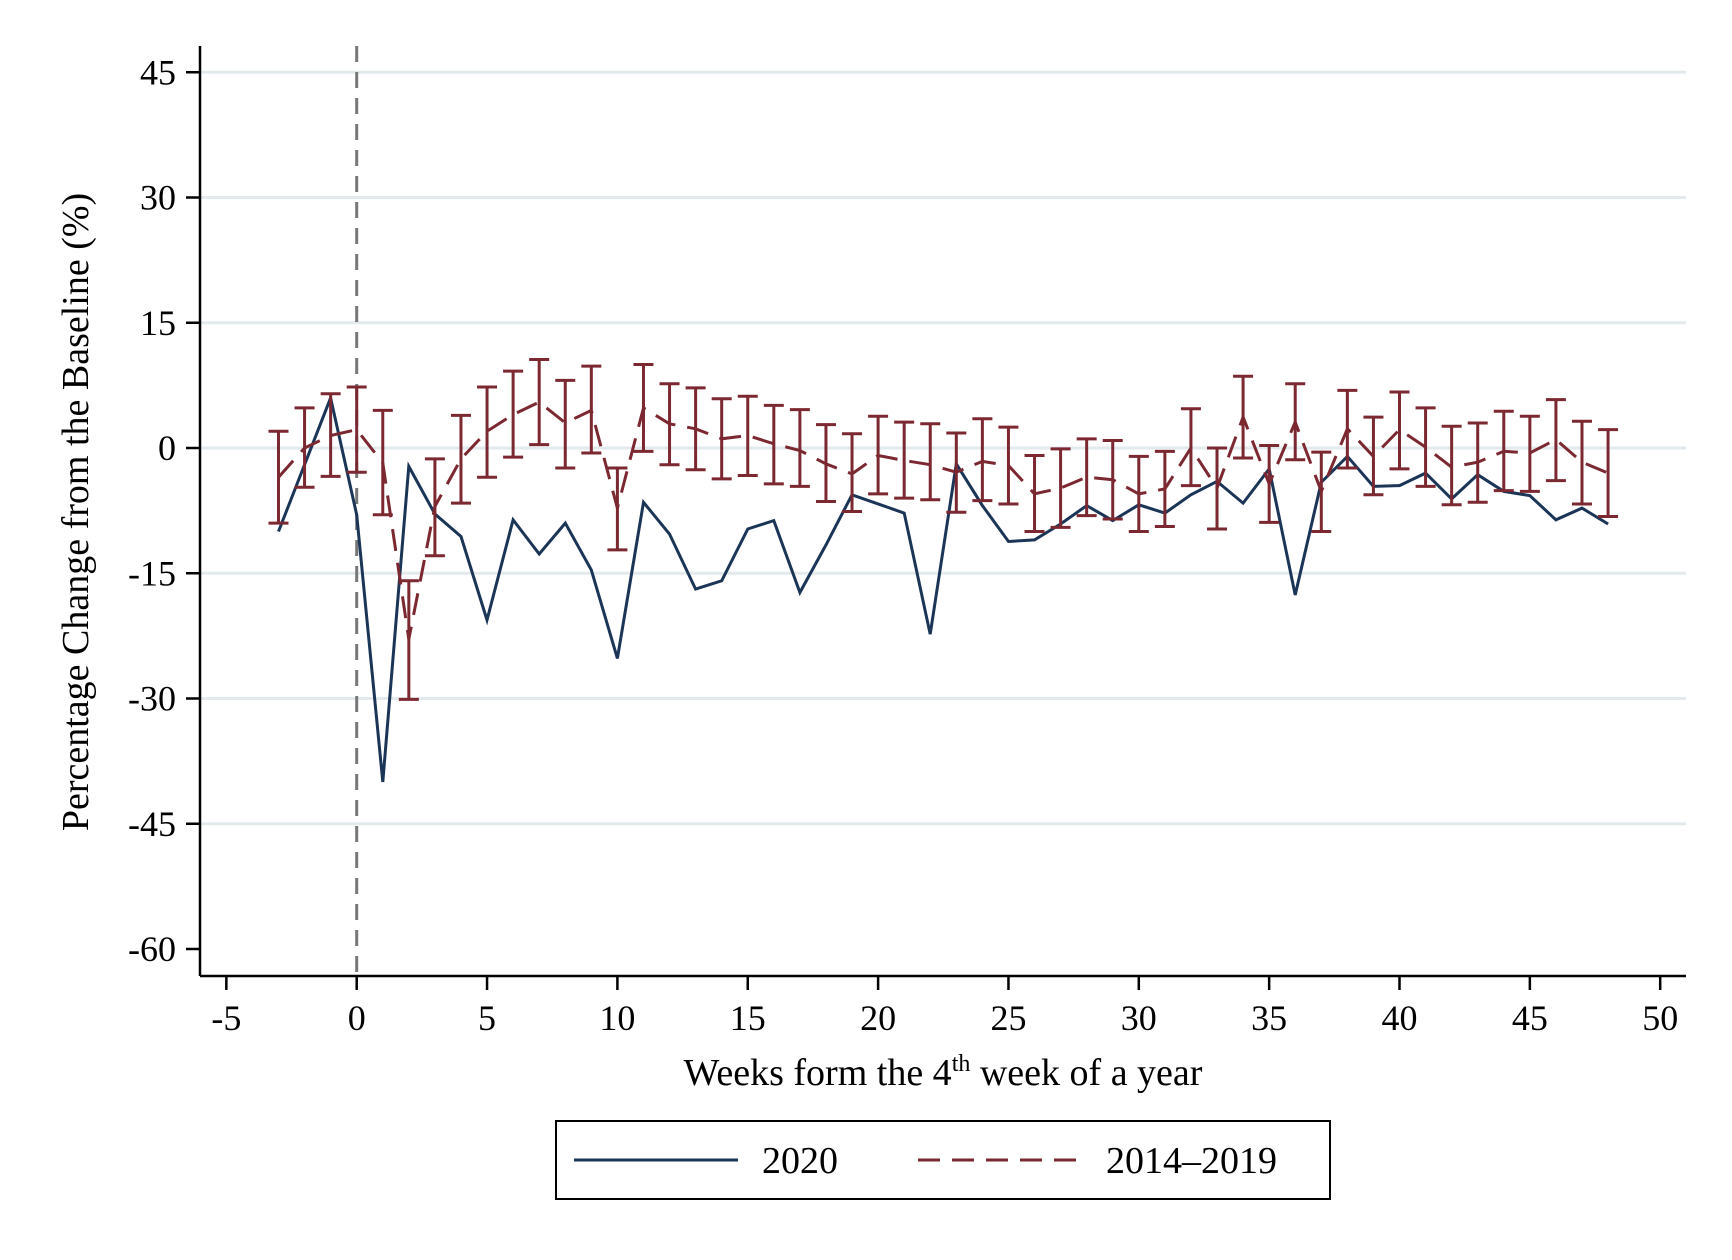 The image size is (1732, 1260). Describe the element at coordinates (152, 949) in the screenshot. I see `y-tick-label--60: -60` at that location.